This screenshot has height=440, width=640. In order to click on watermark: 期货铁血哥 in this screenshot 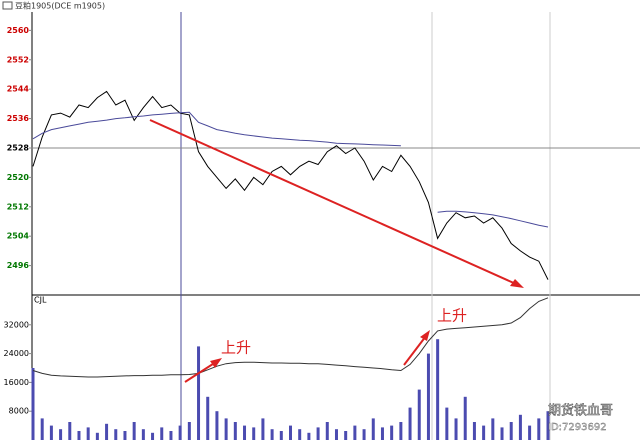, I will do `click(580, 411)`.